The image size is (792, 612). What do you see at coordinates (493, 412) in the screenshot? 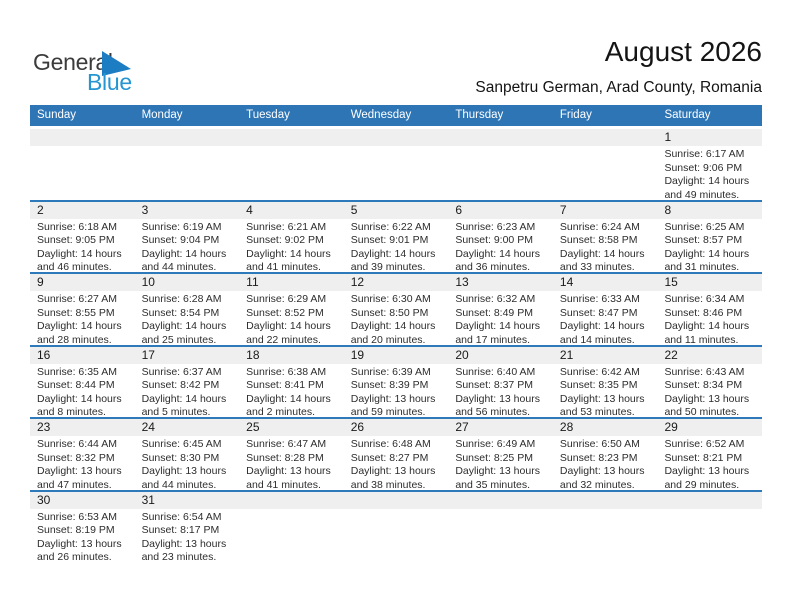
I see `daylight-line-wrap: and 56 minutes.` at bounding box center [493, 412].